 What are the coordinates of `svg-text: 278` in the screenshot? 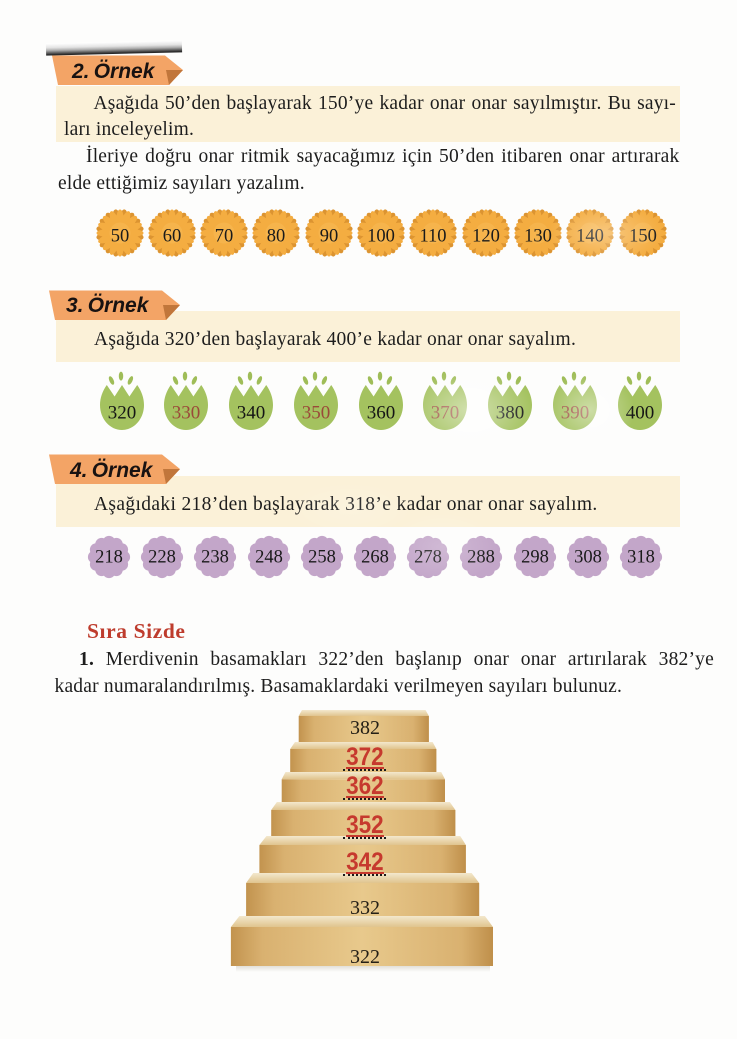 It's located at (428, 558).